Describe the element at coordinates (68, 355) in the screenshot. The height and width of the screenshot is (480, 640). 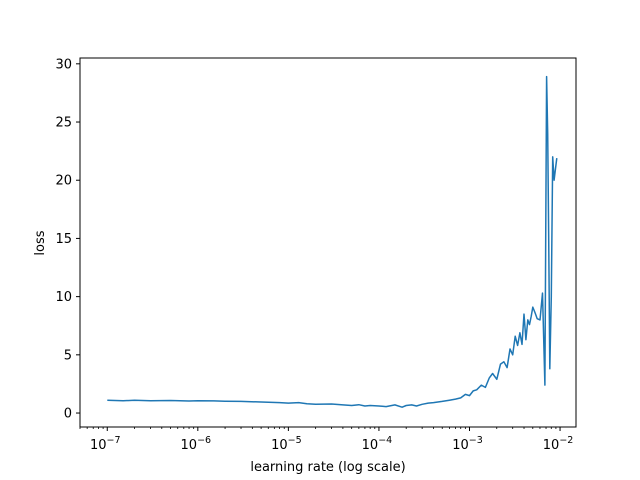
I see `y-tick-label: 5` at that location.